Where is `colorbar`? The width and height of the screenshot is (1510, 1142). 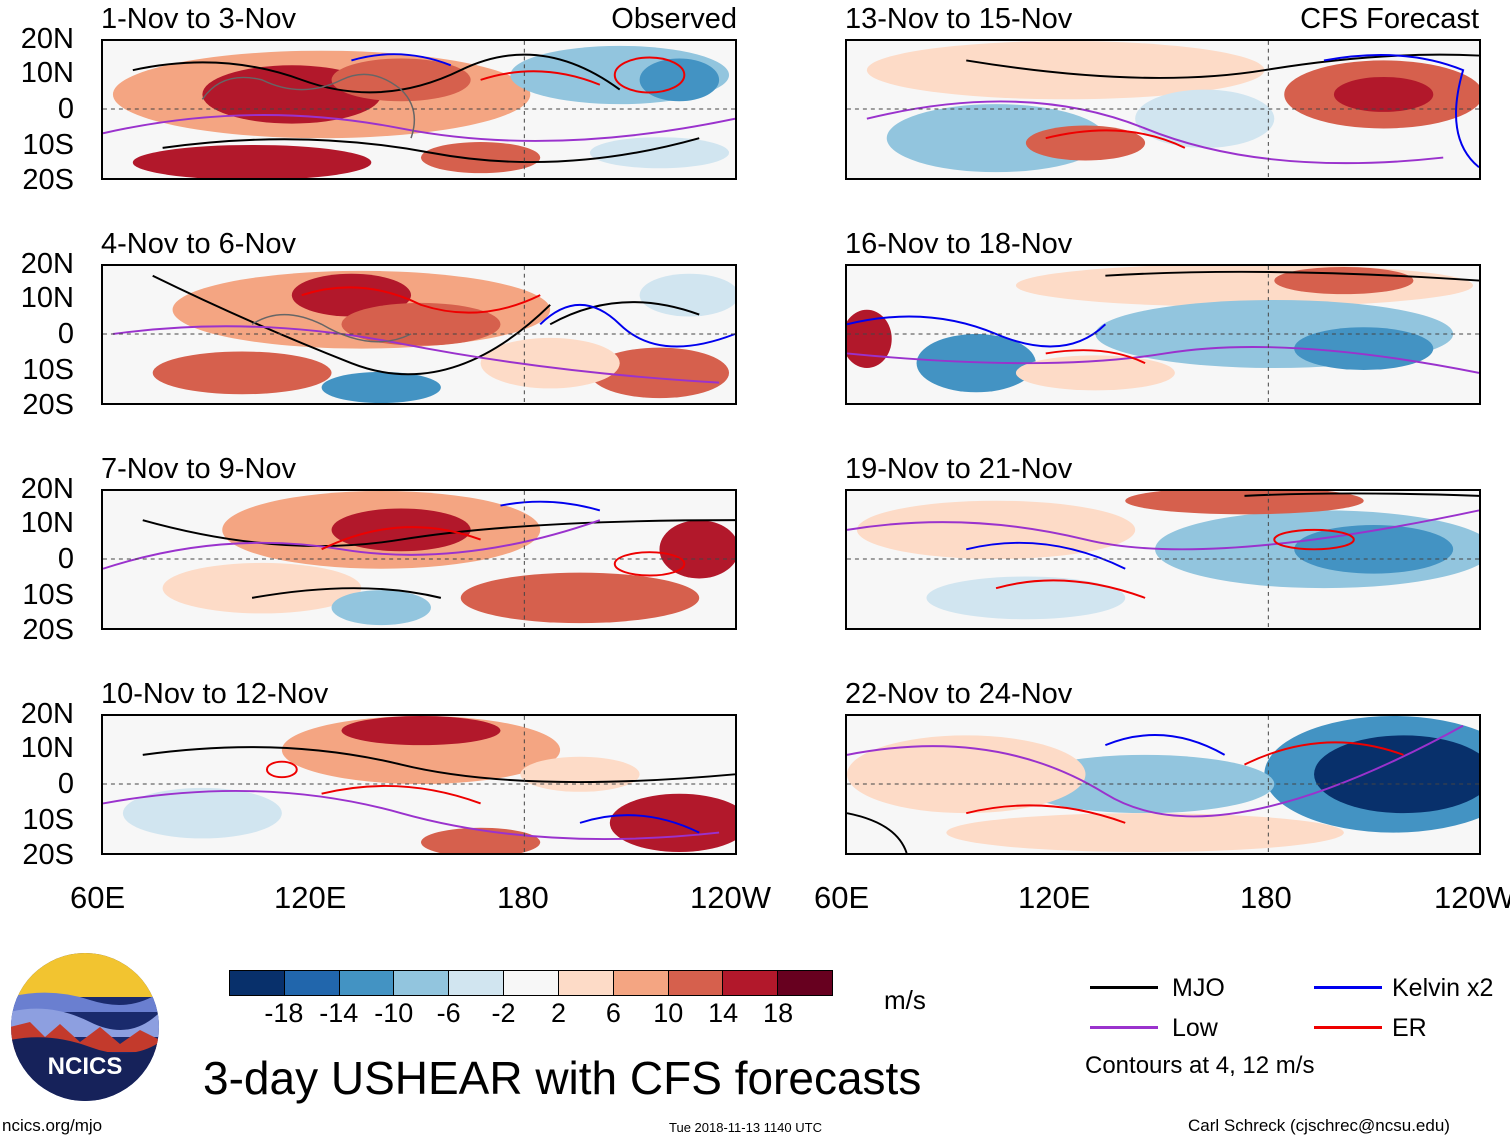 colorbar is located at coordinates (531, 983).